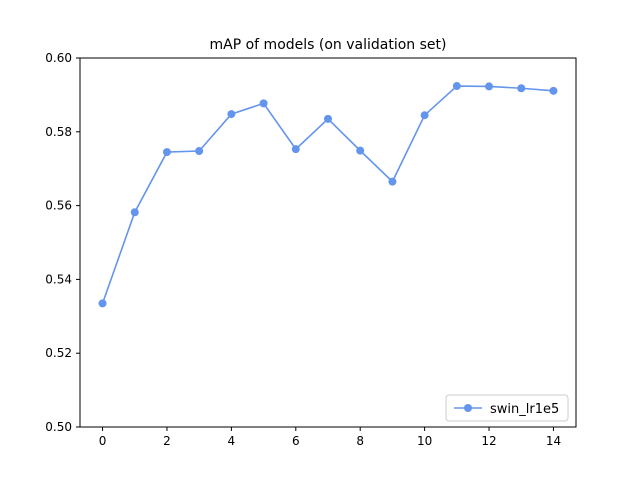 Image resolution: width=640 pixels, height=484 pixels. Describe the element at coordinates (328, 45) in the screenshot. I see `chart-title: mAP of models (on validation set)` at that location.